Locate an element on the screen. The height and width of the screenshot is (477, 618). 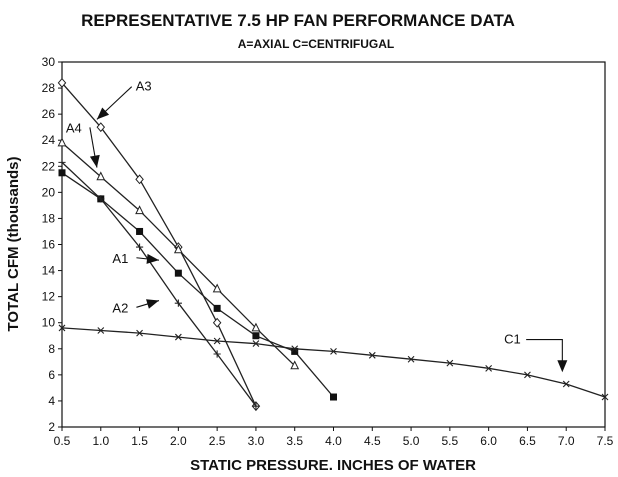
x-tick-label: 1.0 is located at coordinates (100, 441).